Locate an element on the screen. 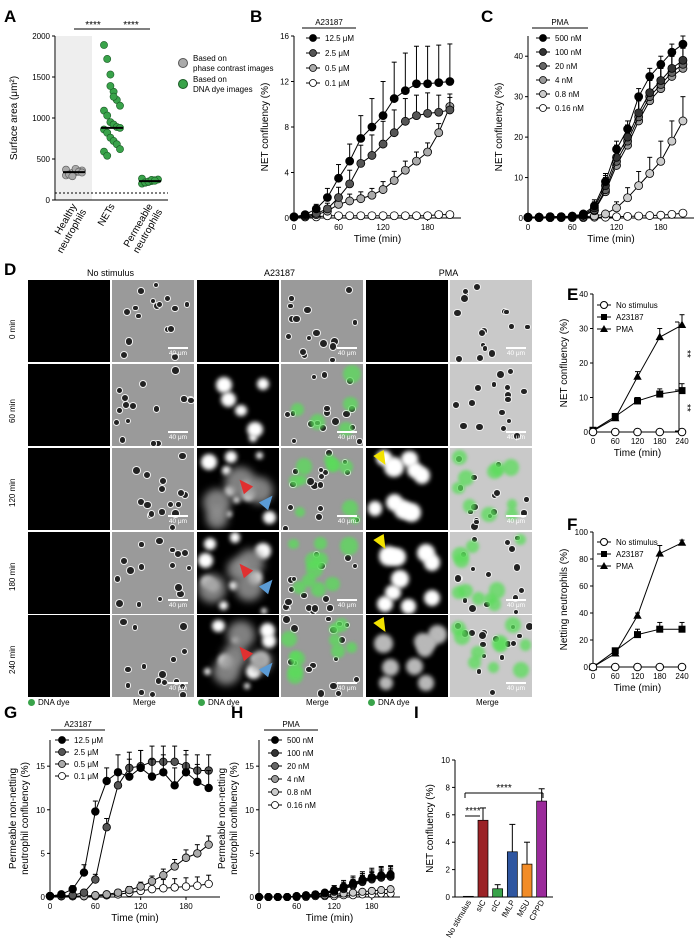  data-point-square is located at coordinates (615, 651).